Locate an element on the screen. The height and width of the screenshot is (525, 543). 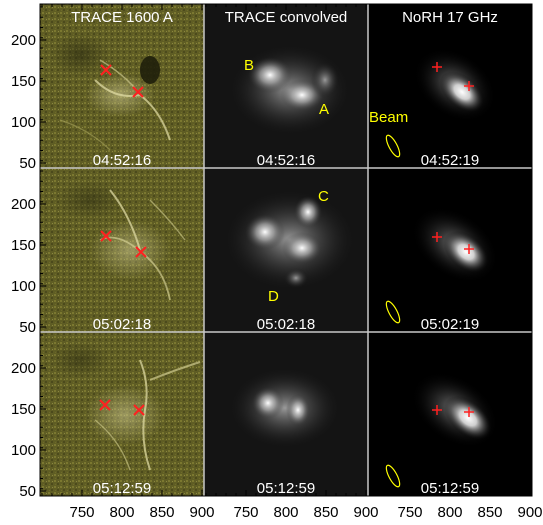
trace-convolved-panel-row3 is located at coordinates (286, 414).